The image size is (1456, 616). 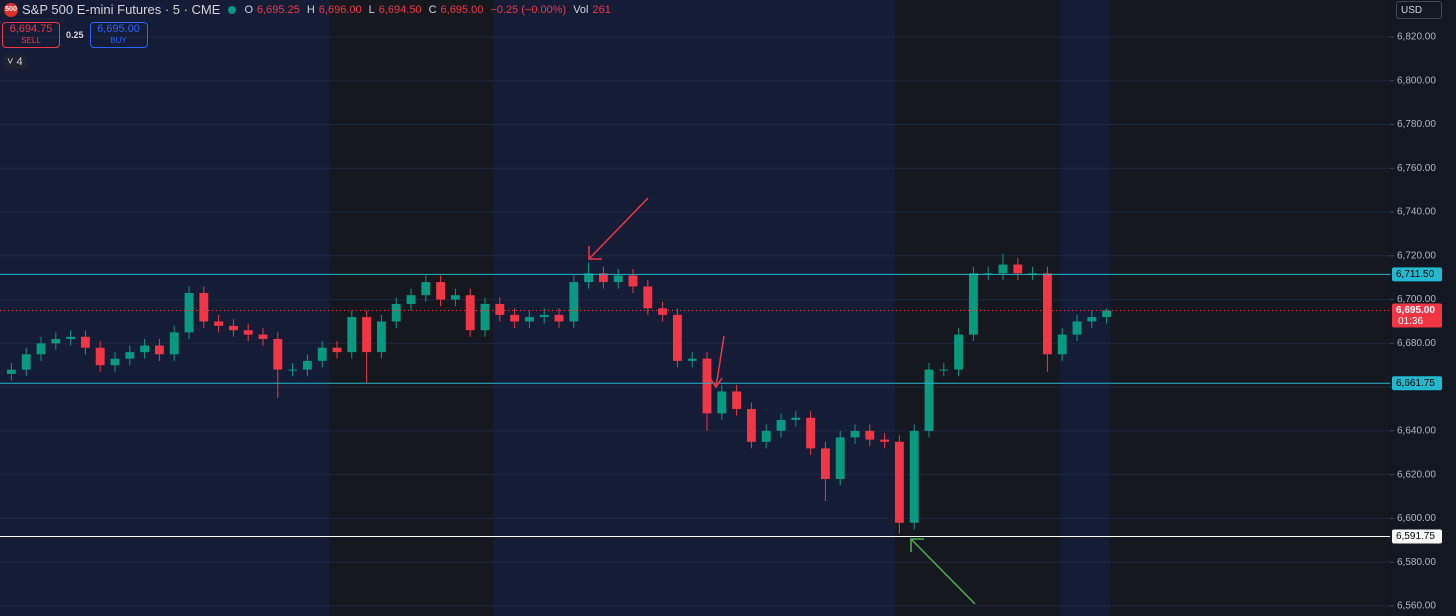 I want to click on level-label: 6,591.75, so click(x=1415, y=536).